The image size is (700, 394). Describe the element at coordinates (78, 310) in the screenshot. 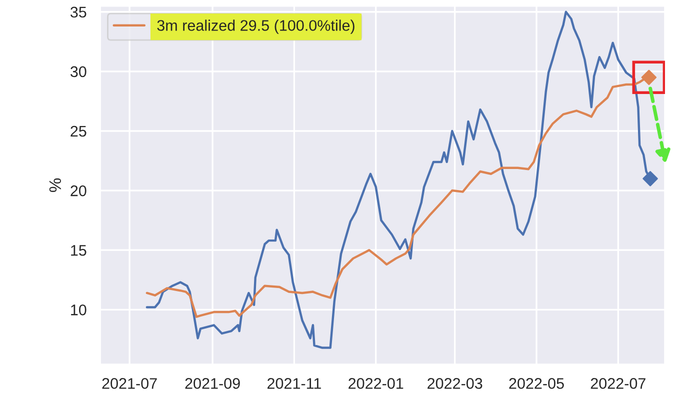

I see `y-tick-label: 10` at that location.